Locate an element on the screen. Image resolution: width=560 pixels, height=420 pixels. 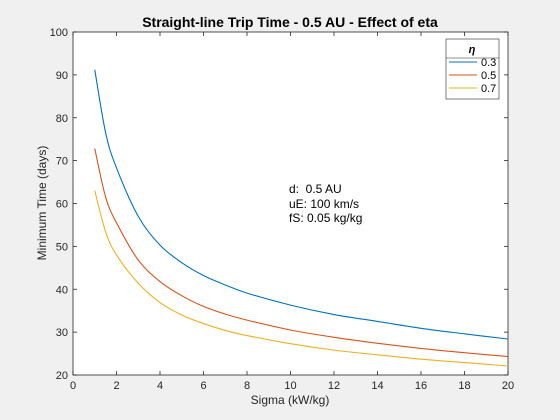
y-tick-label: 30 is located at coordinates (62, 333).